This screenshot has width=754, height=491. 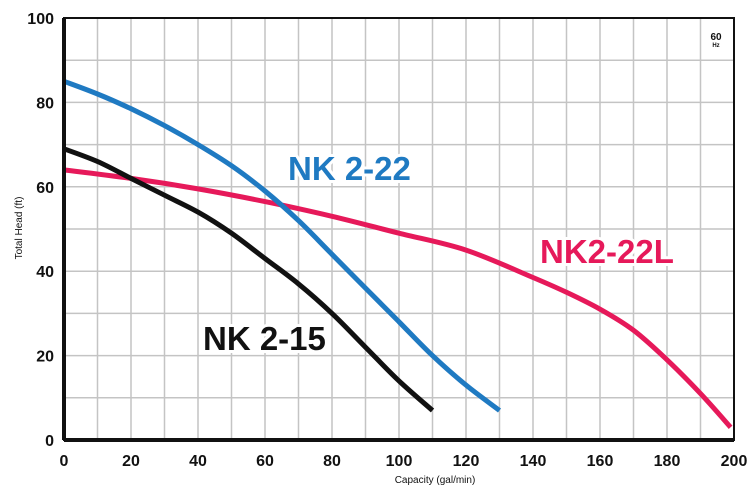 I want to click on series-label-nk2-15: NK 2-15, so click(x=264, y=338).